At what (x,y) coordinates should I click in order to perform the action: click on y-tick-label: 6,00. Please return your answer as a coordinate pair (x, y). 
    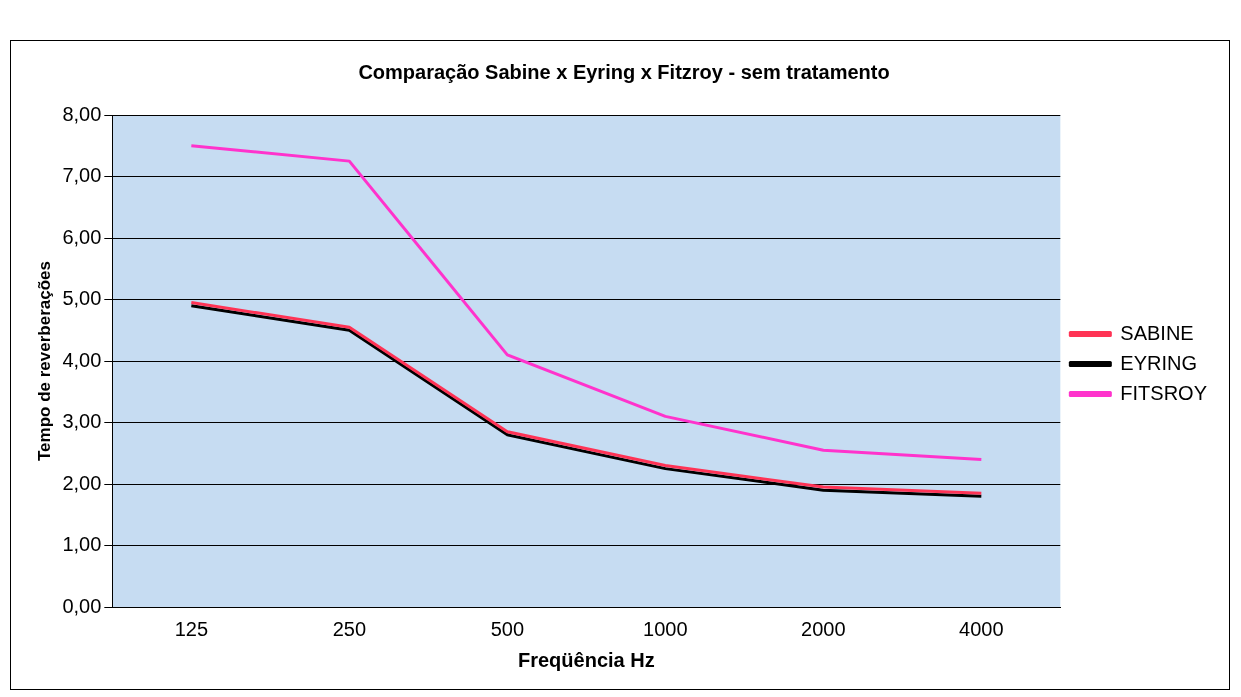
    Looking at the image, I should click on (82, 236).